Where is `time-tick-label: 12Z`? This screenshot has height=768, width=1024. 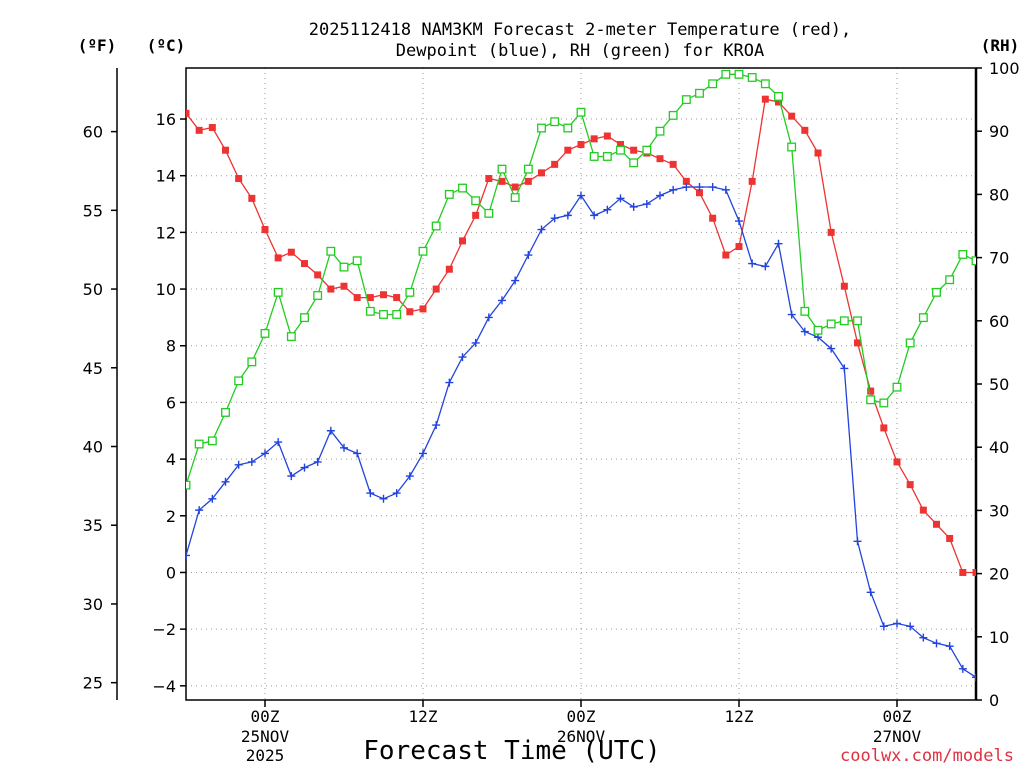 time-tick-label: 12Z is located at coordinates (739, 716).